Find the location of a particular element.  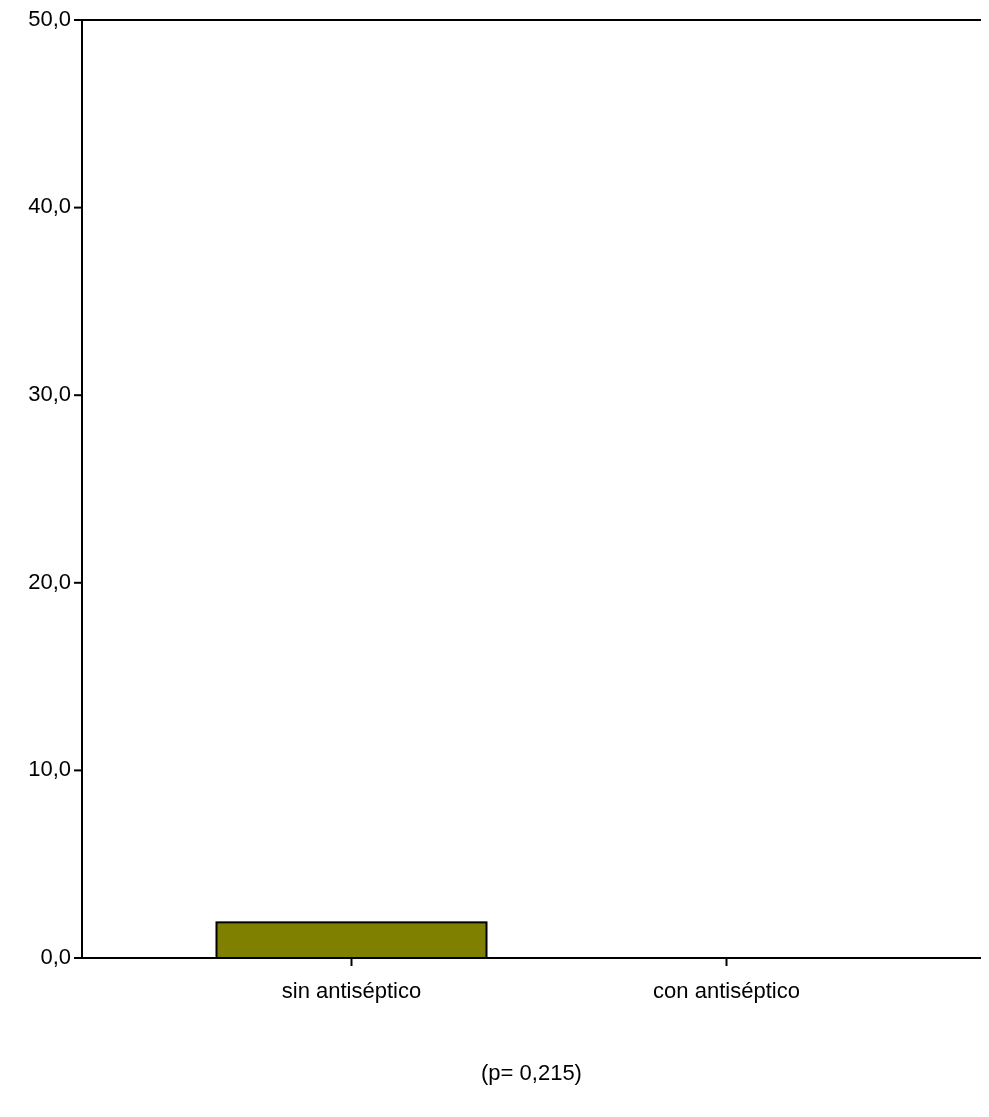

y-tick-label: 40,0 is located at coordinates (49, 206).